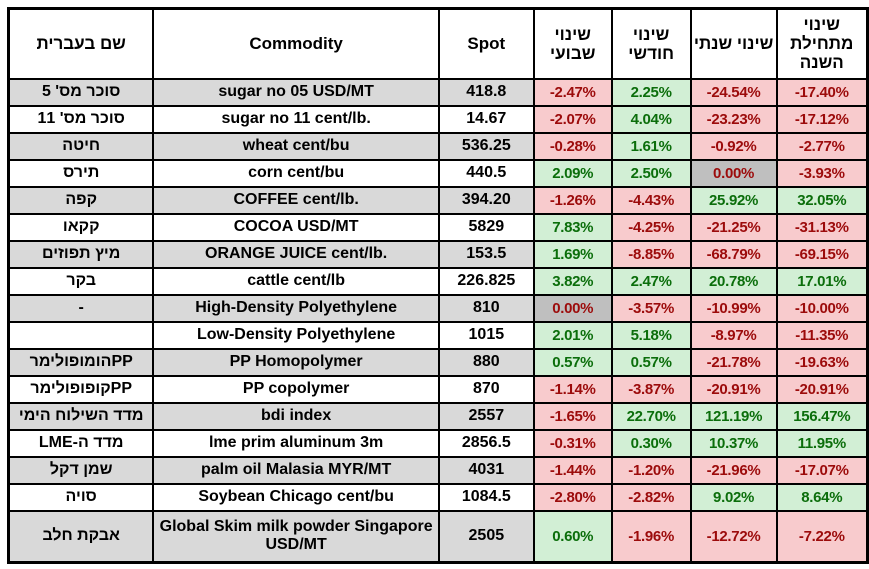  I want to click on weekly-change-cell: -1.14%, so click(572, 389).